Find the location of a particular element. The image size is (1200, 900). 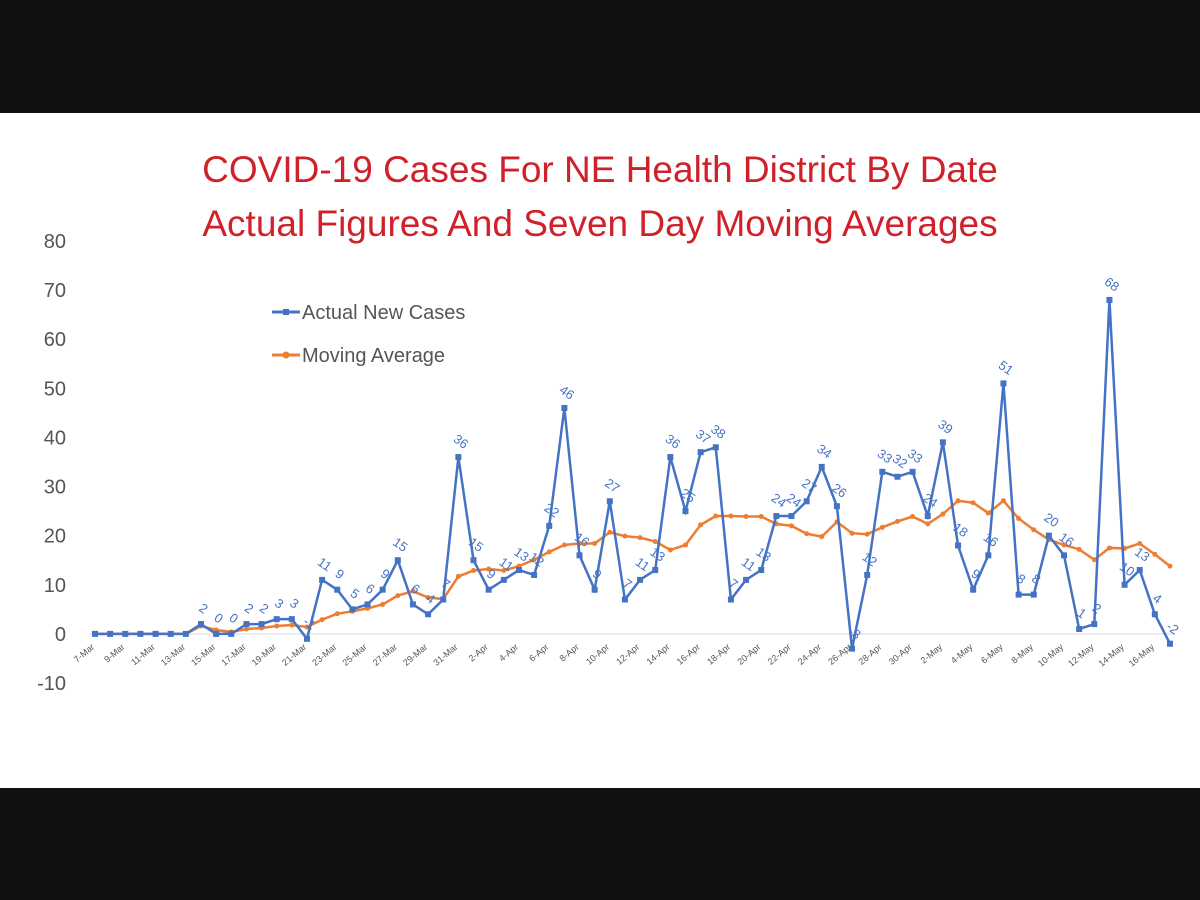

y-tick-label: 10 is located at coordinates (55, 586).